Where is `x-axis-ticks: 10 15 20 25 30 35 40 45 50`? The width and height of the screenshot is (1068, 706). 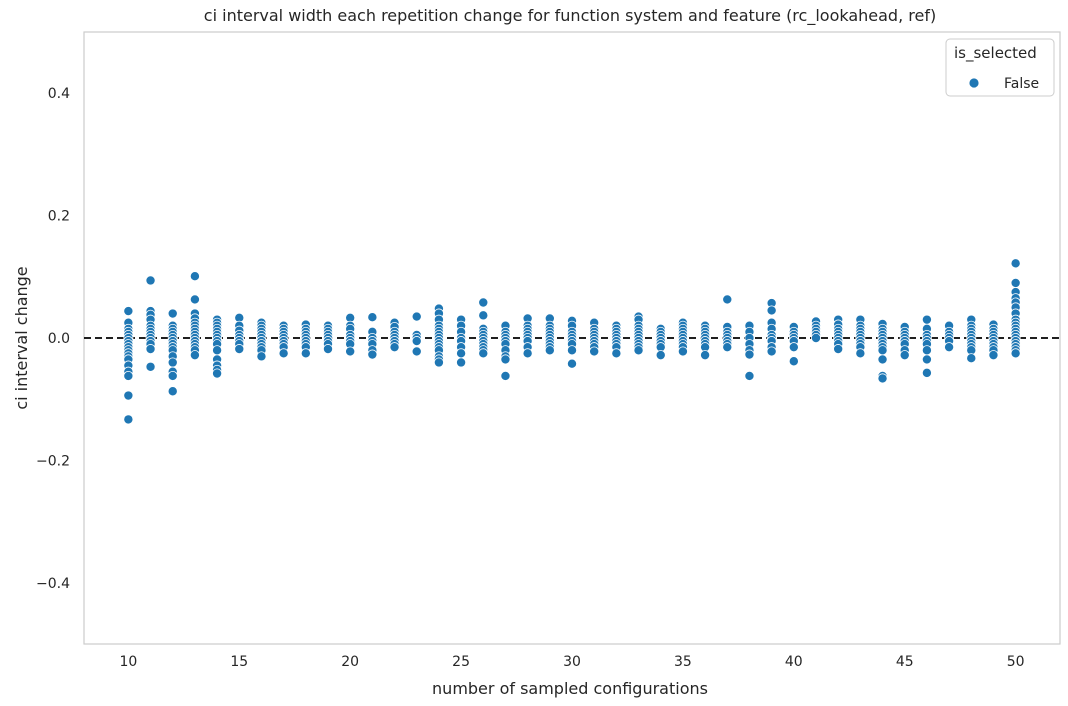 x-axis-ticks: 10 15 20 25 30 35 40 45 50 is located at coordinates (571, 662).